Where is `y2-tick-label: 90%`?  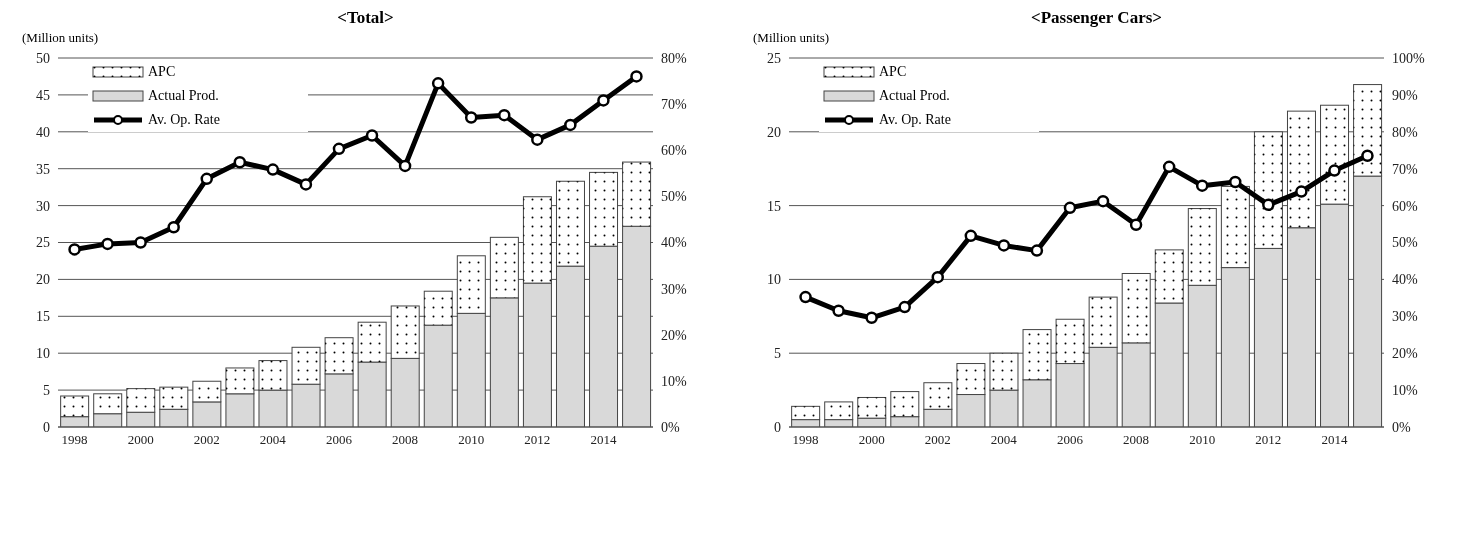
y2-tick-label: 90% is located at coordinates (1405, 95).